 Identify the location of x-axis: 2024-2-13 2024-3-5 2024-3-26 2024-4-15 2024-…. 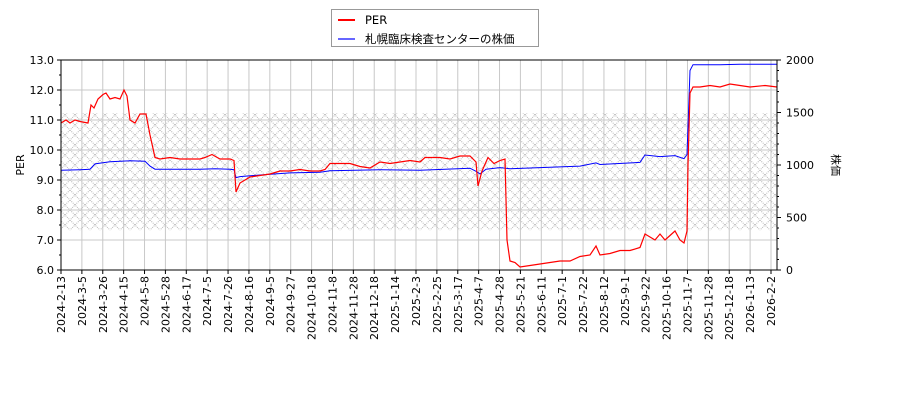
(416, 305).